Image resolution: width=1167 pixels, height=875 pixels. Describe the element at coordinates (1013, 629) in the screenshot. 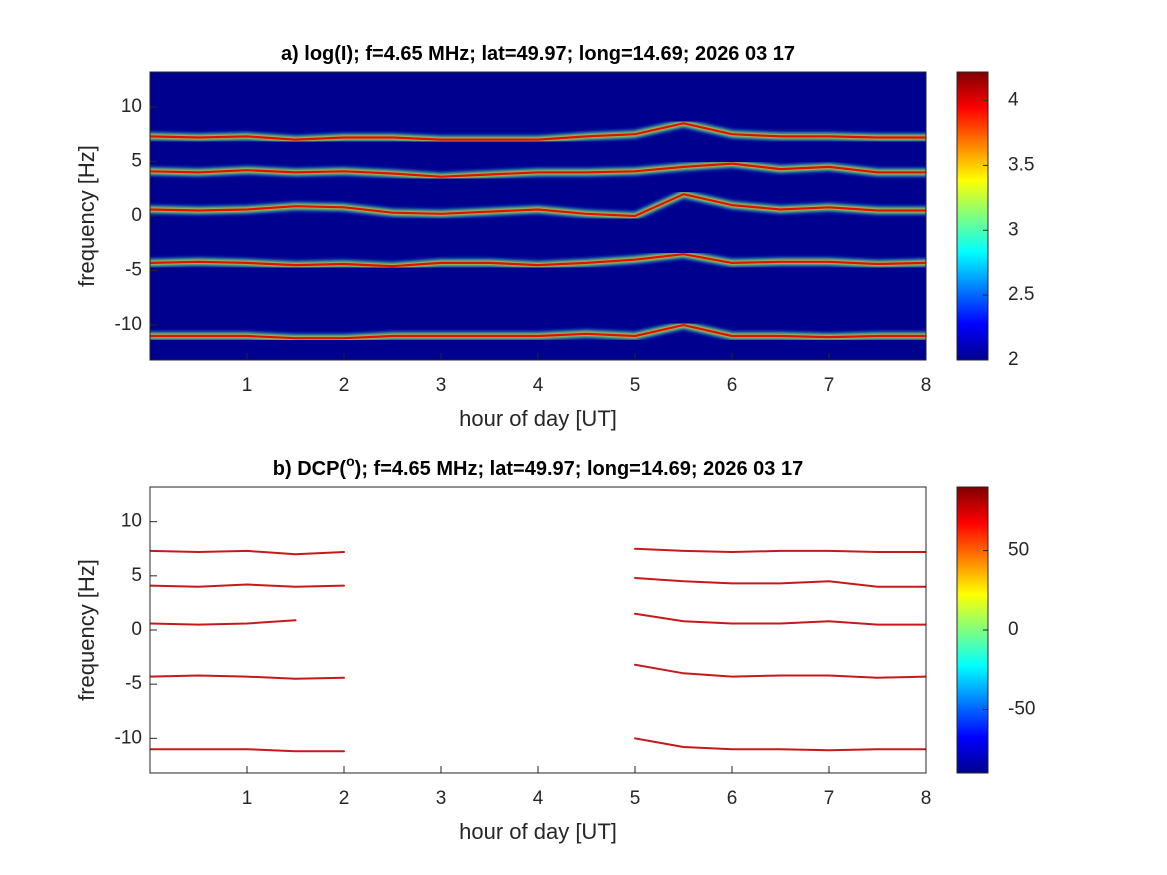

I see `colorbar-tick-label: 0` at that location.